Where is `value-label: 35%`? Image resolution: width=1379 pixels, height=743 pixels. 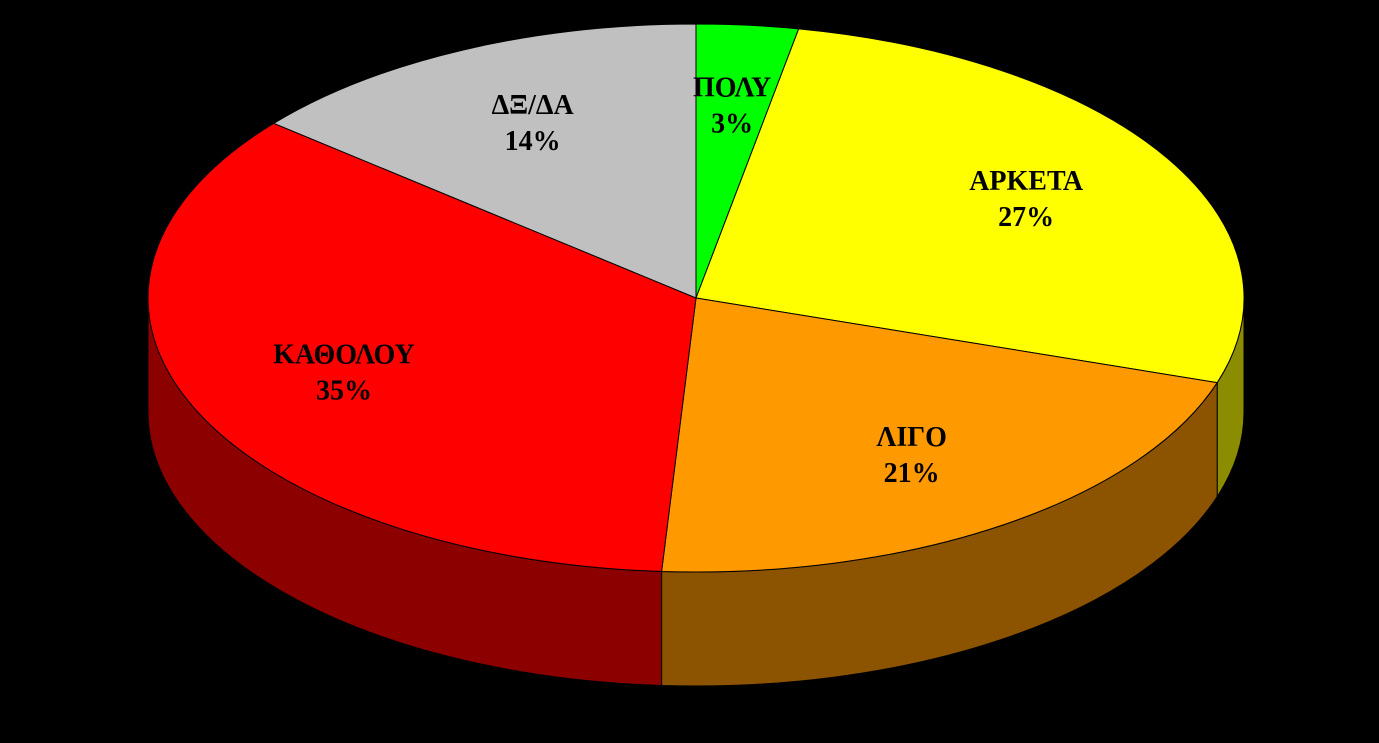
value-label: 35% is located at coordinates (344, 391).